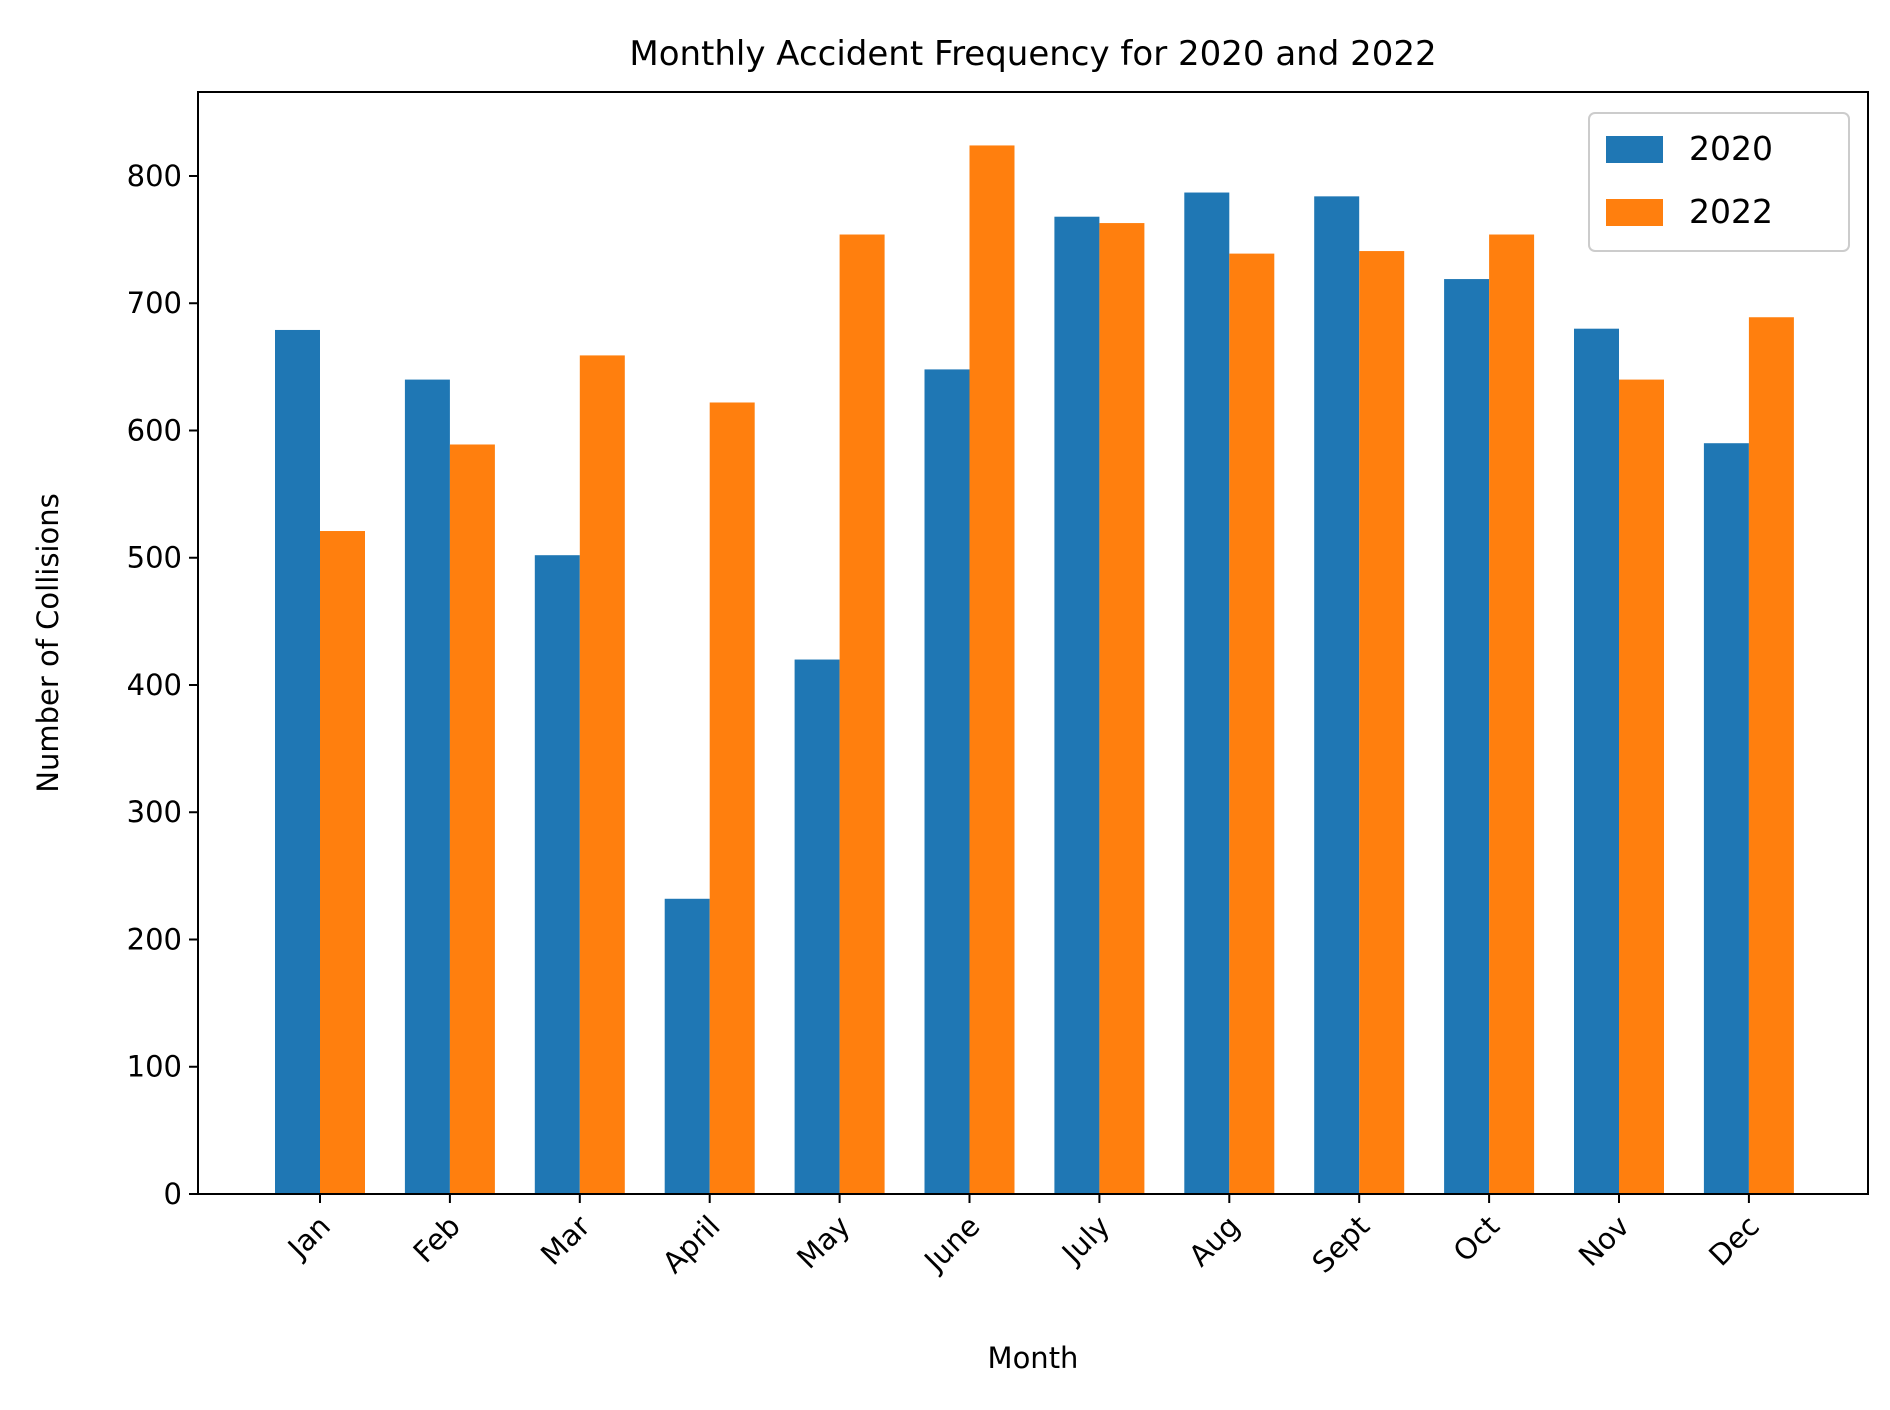 This screenshot has height=1410, width=1890. What do you see at coordinates (992, 670) in the screenshot?
I see `bar-2022-june` at bounding box center [992, 670].